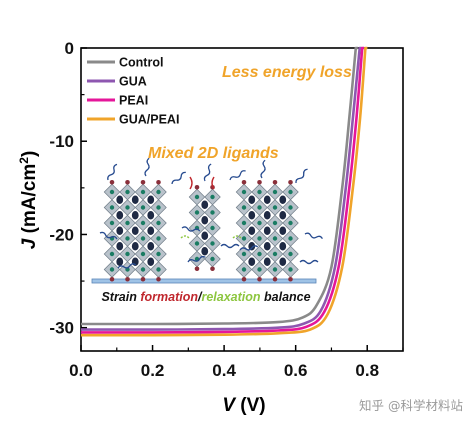  I want to click on y-tick-label: -10, so click(61, 141).